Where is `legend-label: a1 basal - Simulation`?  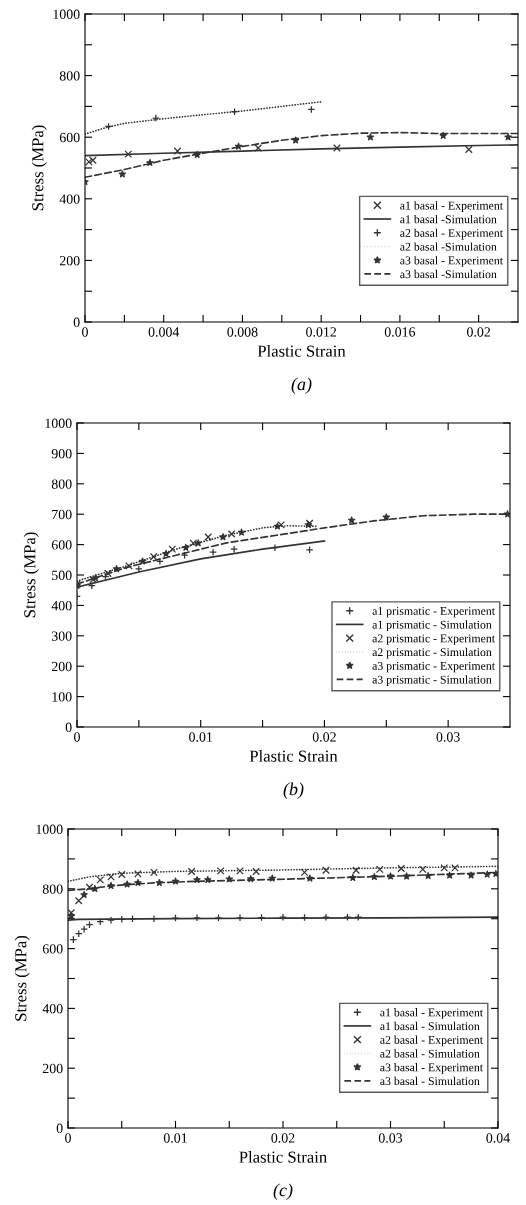 legend-label: a1 basal - Simulation is located at coordinates (430, 1026).